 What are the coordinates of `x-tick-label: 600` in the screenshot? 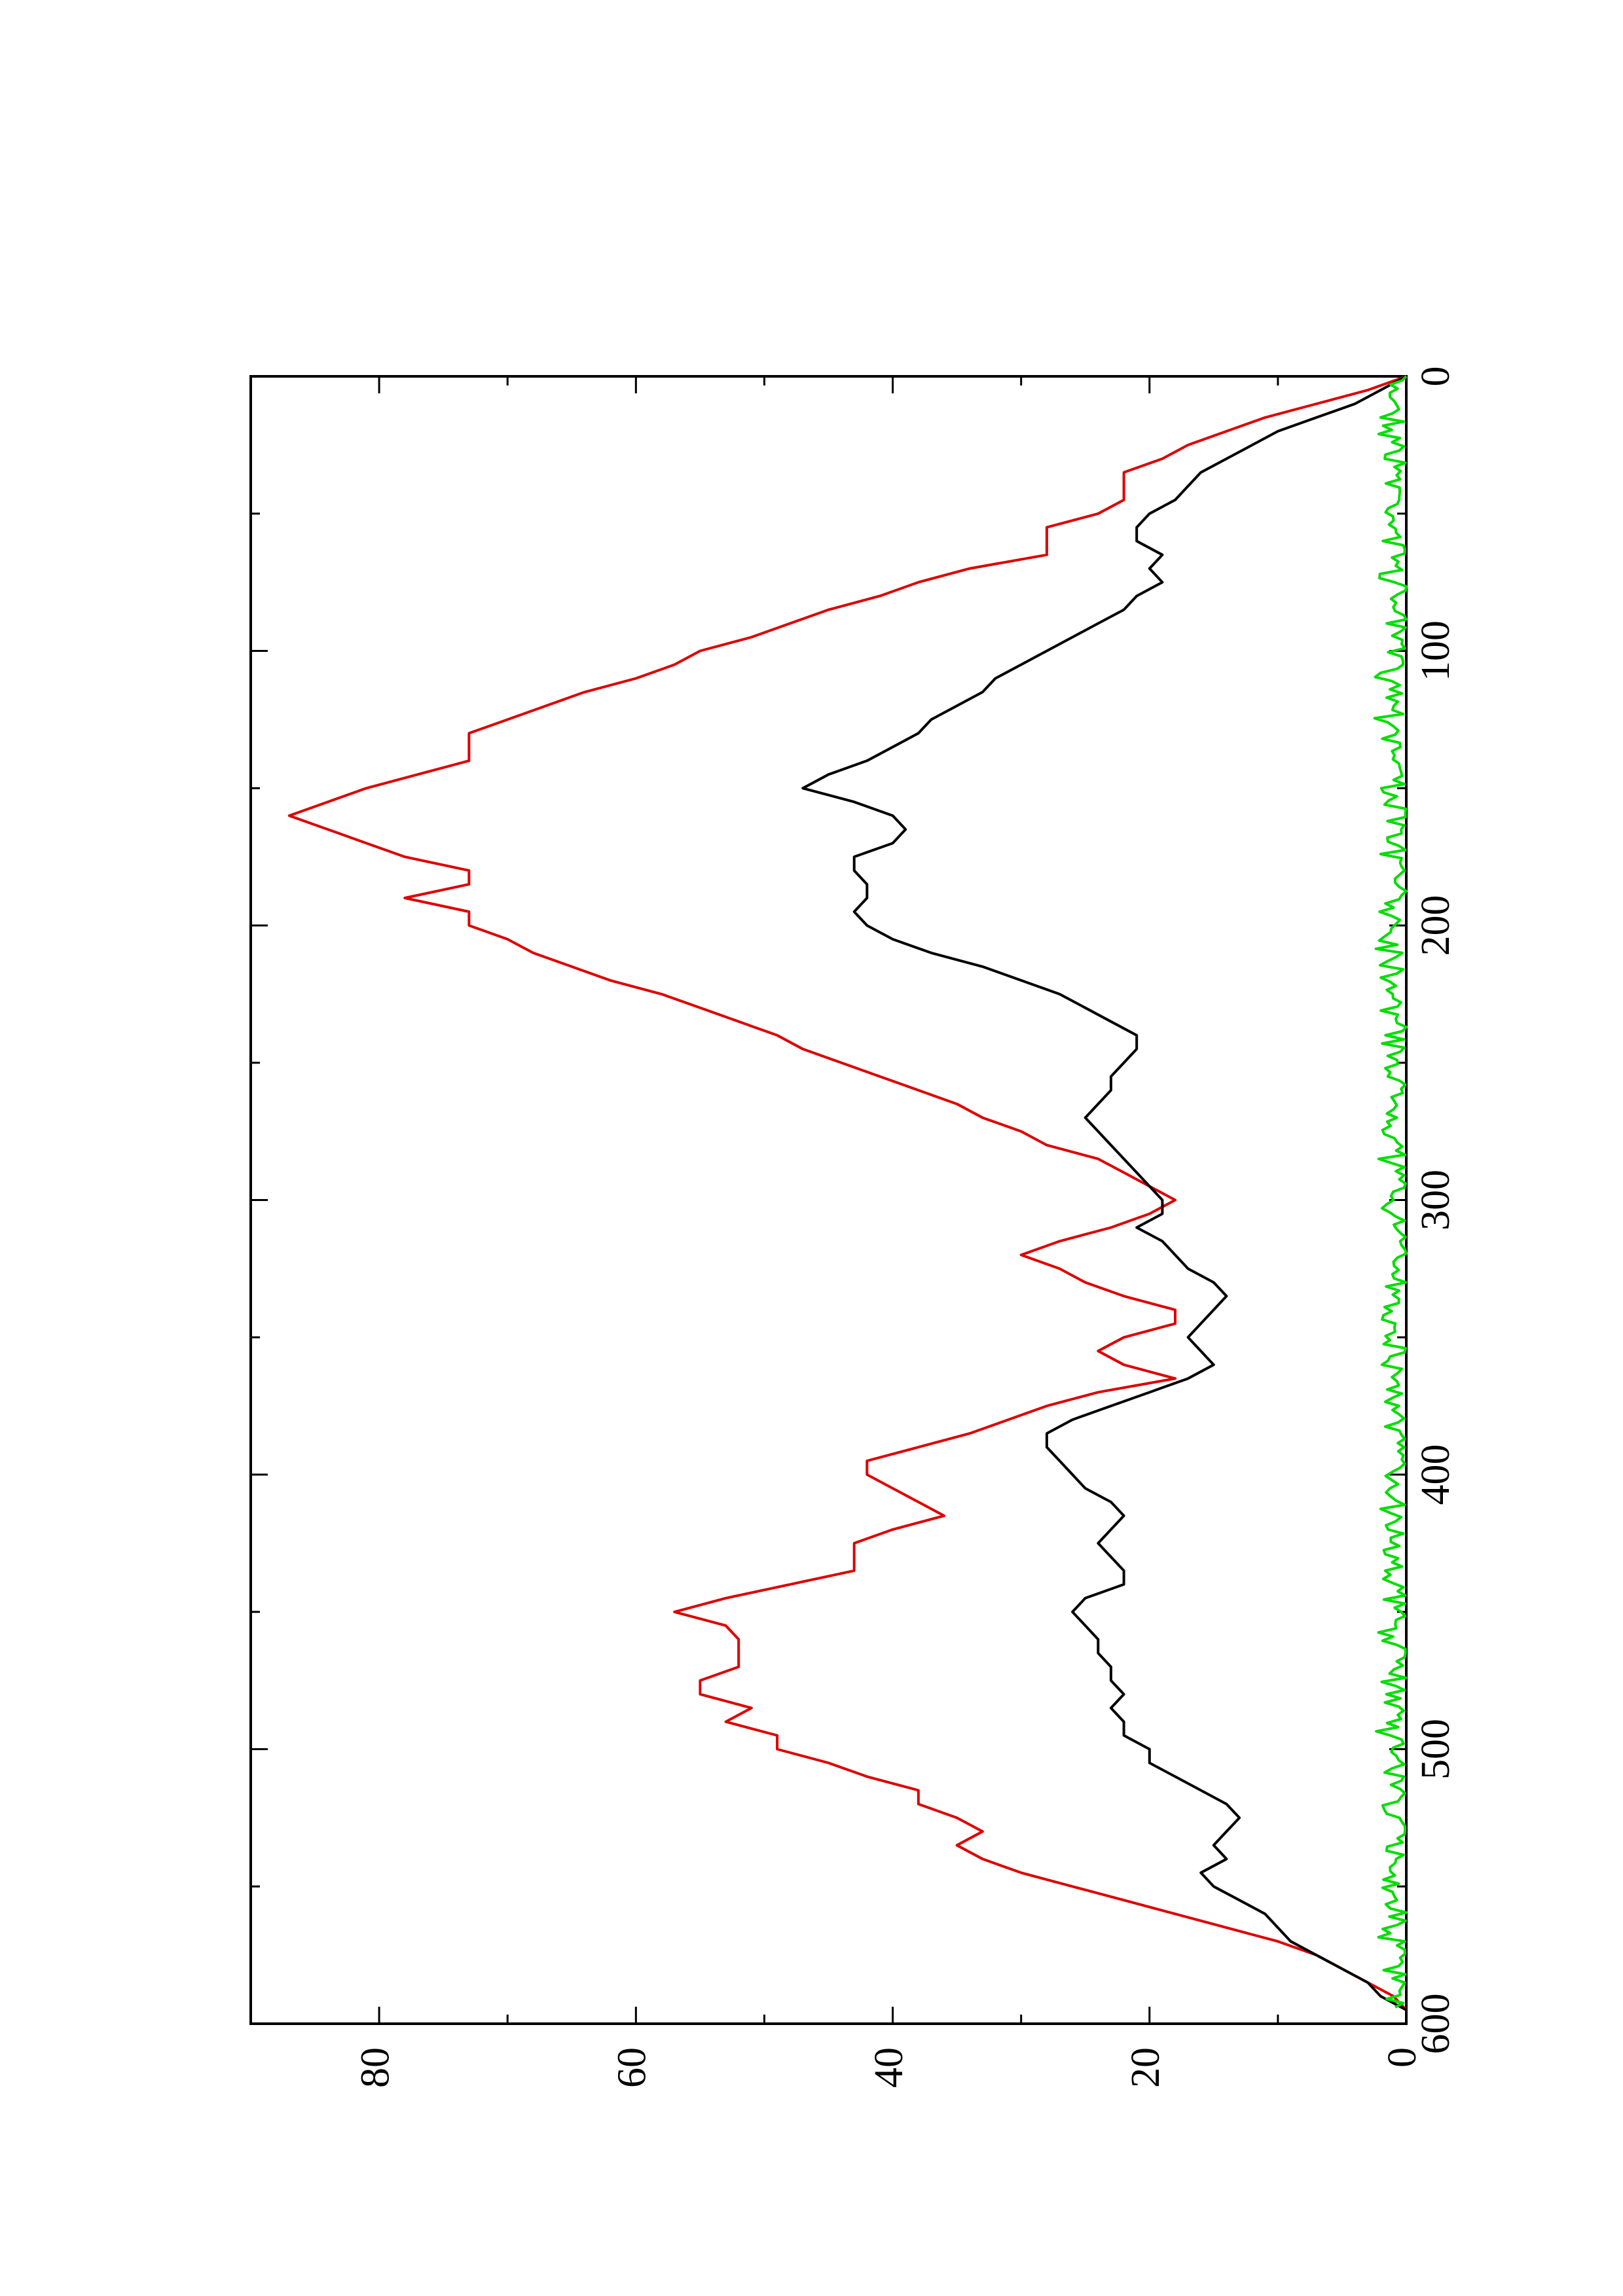 It's located at (1435, 2024).